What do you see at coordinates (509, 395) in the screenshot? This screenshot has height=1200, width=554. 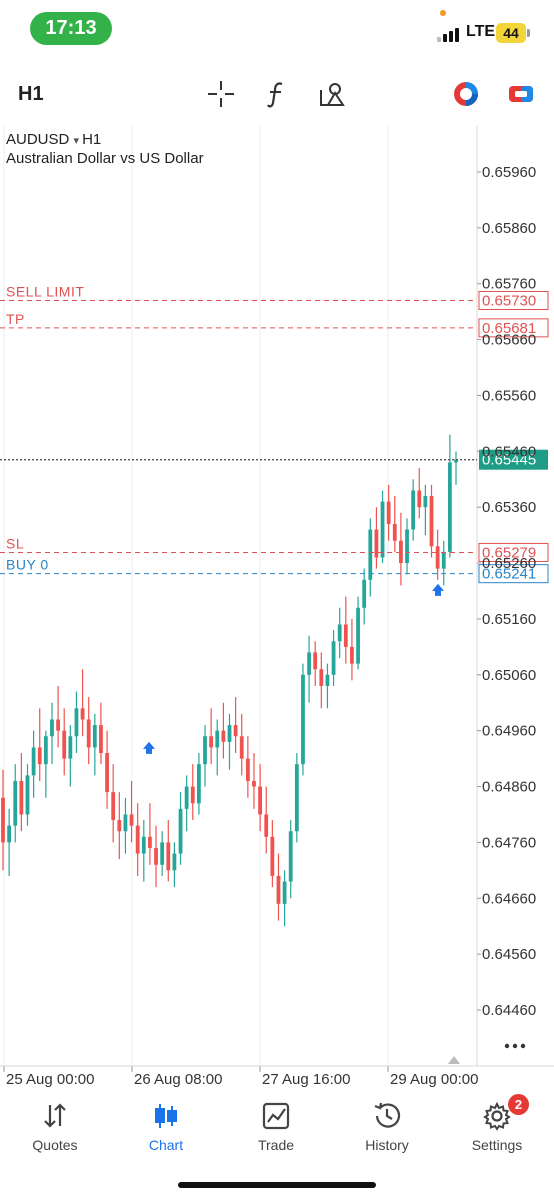 I see `price-tick-label: 0.65560` at bounding box center [509, 395].